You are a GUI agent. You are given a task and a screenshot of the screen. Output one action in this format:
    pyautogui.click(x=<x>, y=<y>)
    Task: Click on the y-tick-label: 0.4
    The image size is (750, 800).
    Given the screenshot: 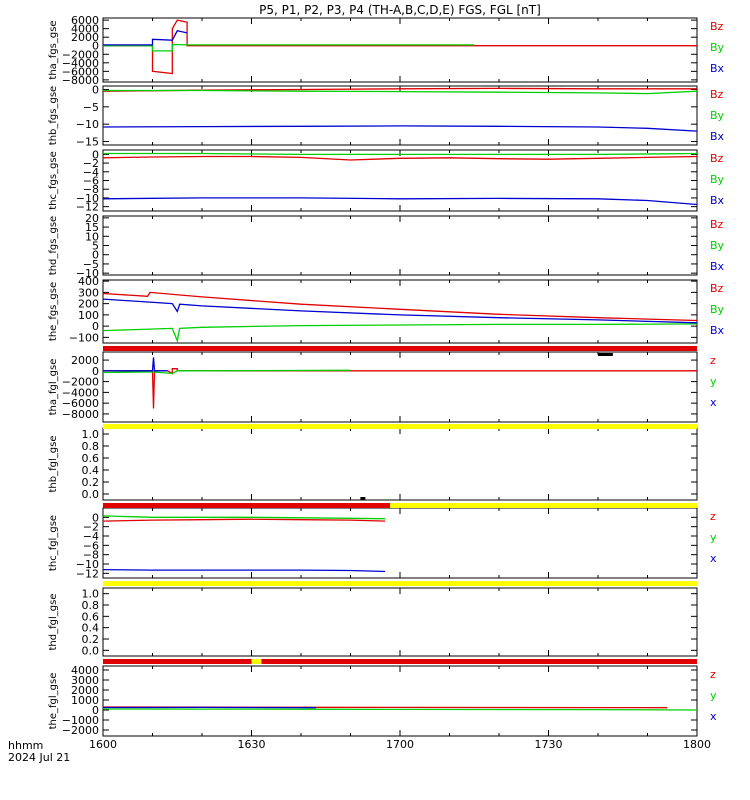 What is the action you would take?
    pyautogui.click(x=91, y=470)
    